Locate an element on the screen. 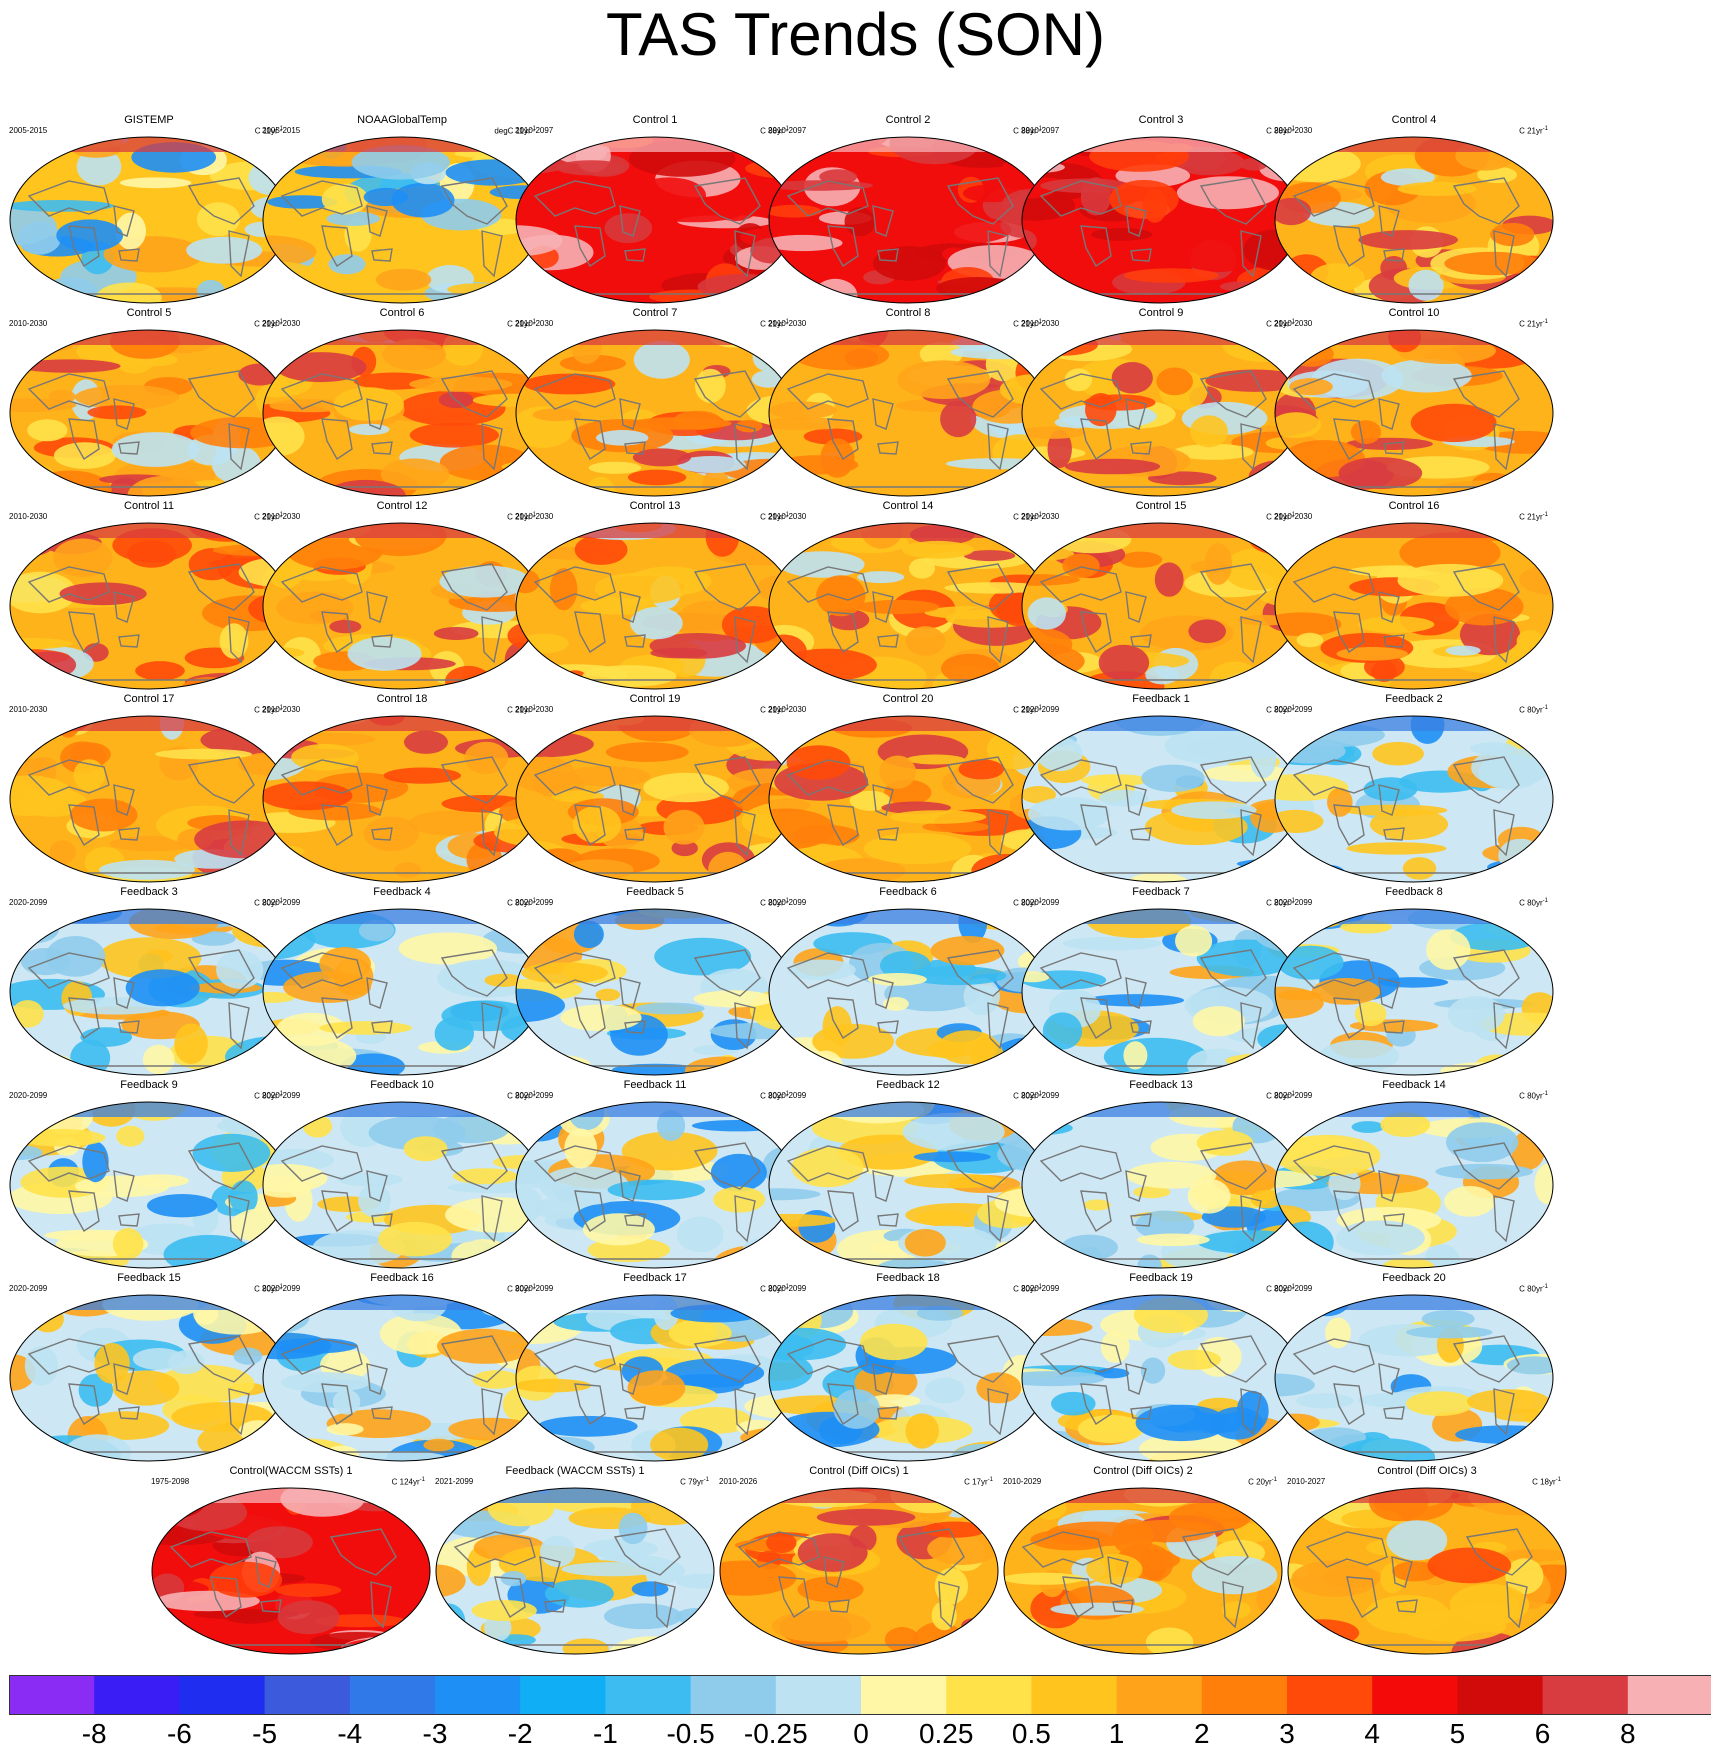 The width and height of the screenshot is (1711, 1757). colorbar-tick-label: 0 is located at coordinates (861, 1733).